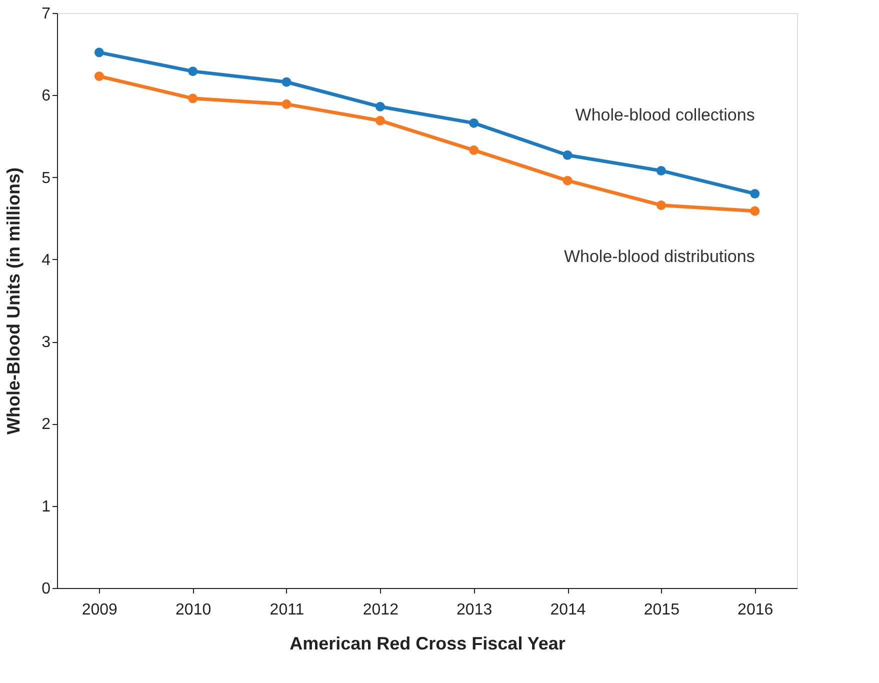 Image resolution: width=879 pixels, height=683 pixels. I want to click on y-tick-label: 3, so click(46, 343).